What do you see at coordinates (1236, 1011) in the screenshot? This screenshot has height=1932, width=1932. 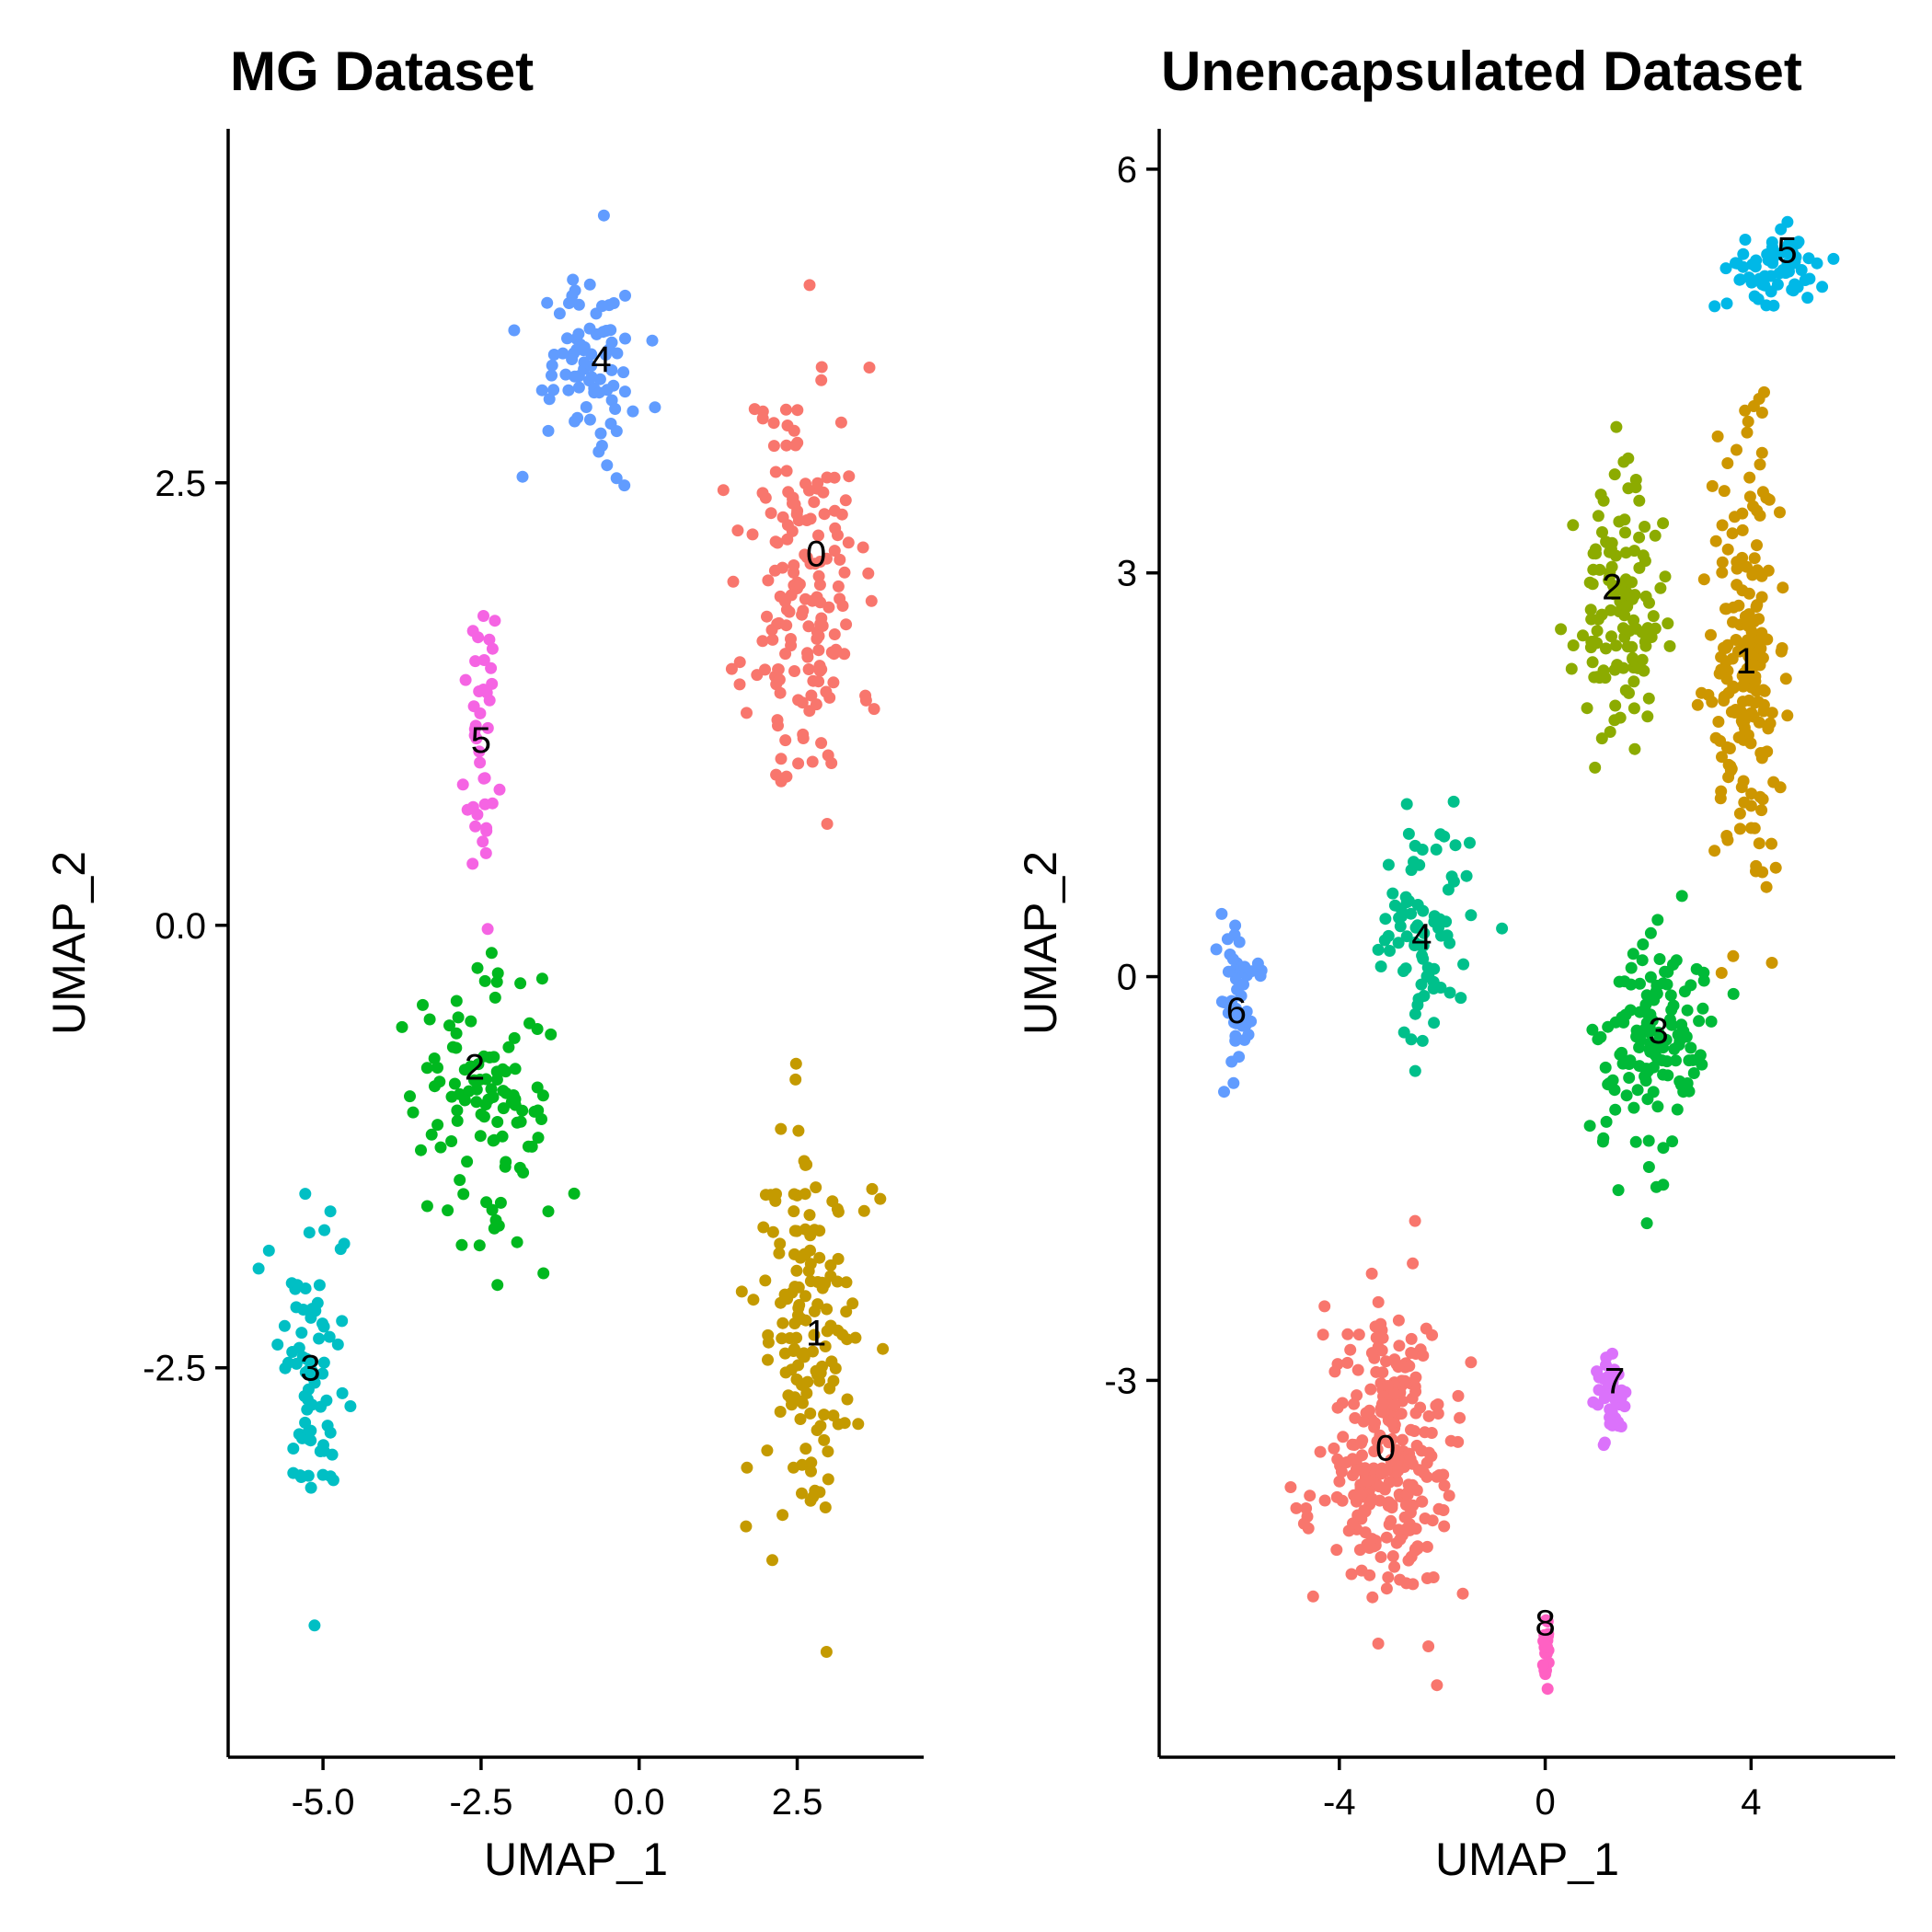 I see `cluster-label-6: 6` at bounding box center [1236, 1011].